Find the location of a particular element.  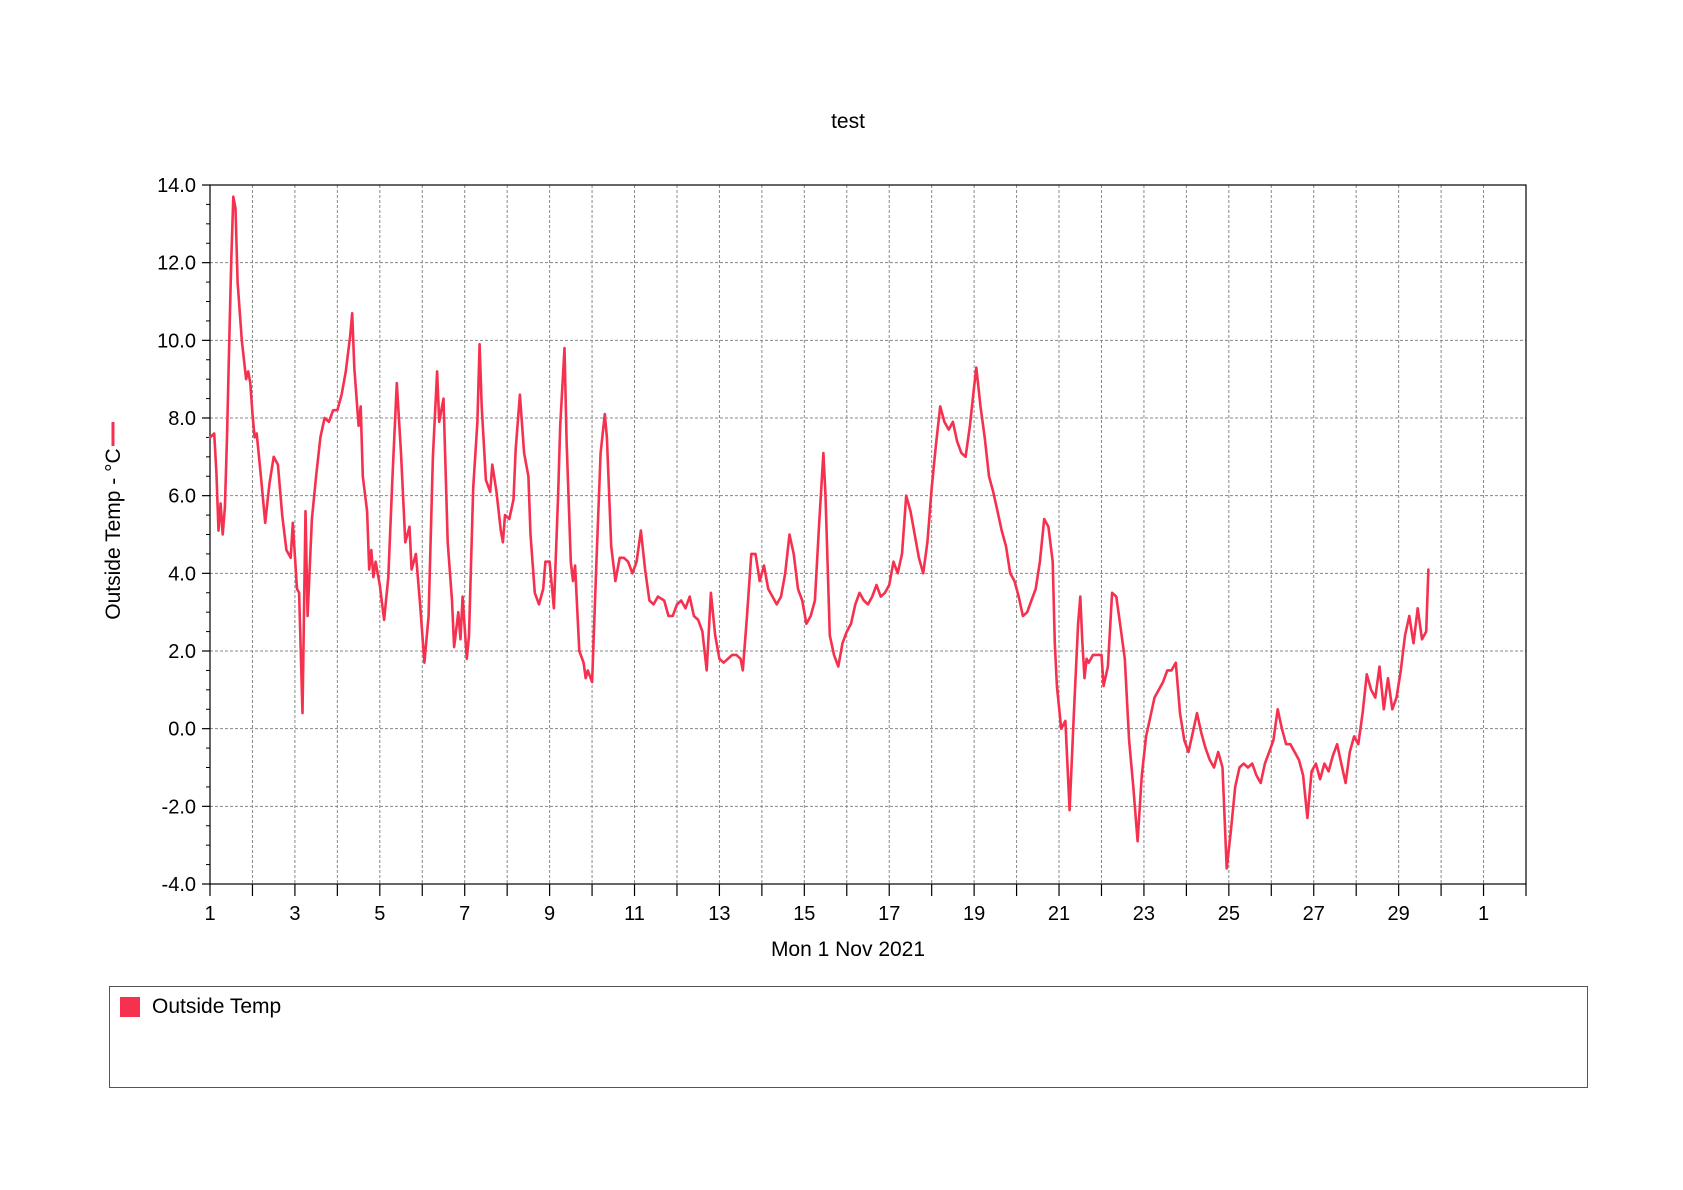

x-tick-label: 5 is located at coordinates (379, 914).